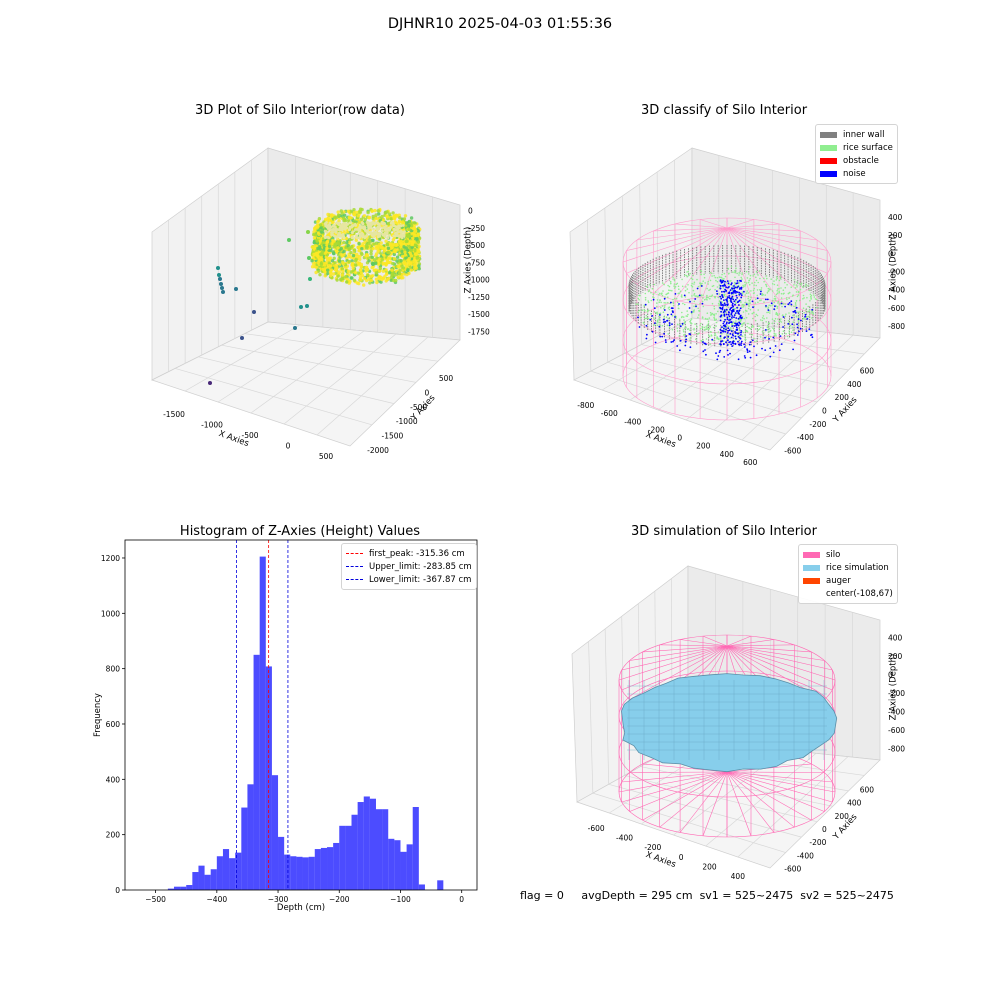 The width and height of the screenshot is (1000, 1000). Describe the element at coordinates (542, 895) in the screenshot. I see `status-flag: flag = 0` at that location.